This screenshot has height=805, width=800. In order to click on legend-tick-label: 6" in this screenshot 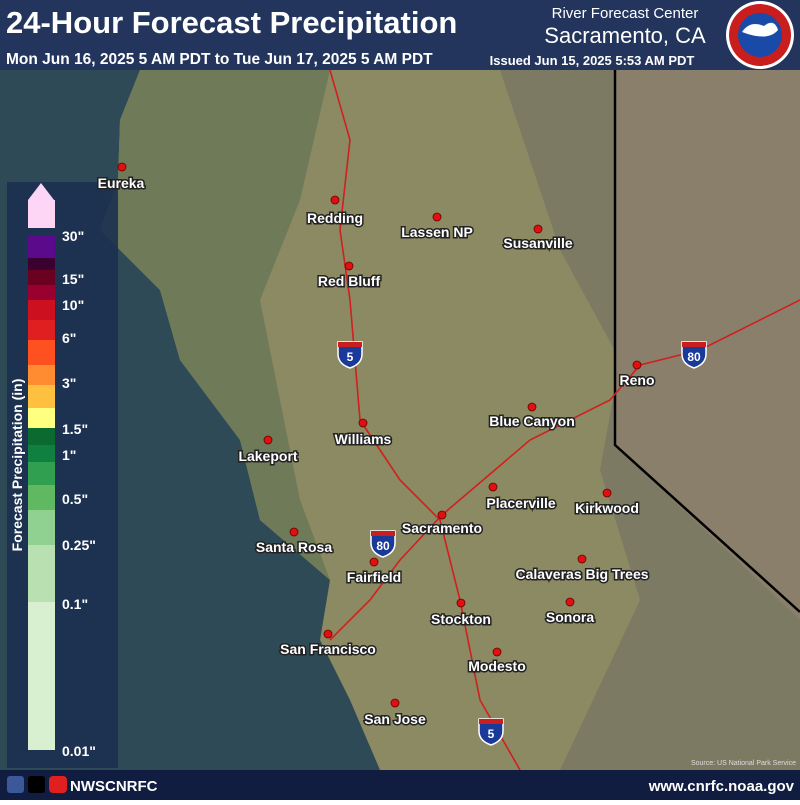, I will do `click(69, 338)`.